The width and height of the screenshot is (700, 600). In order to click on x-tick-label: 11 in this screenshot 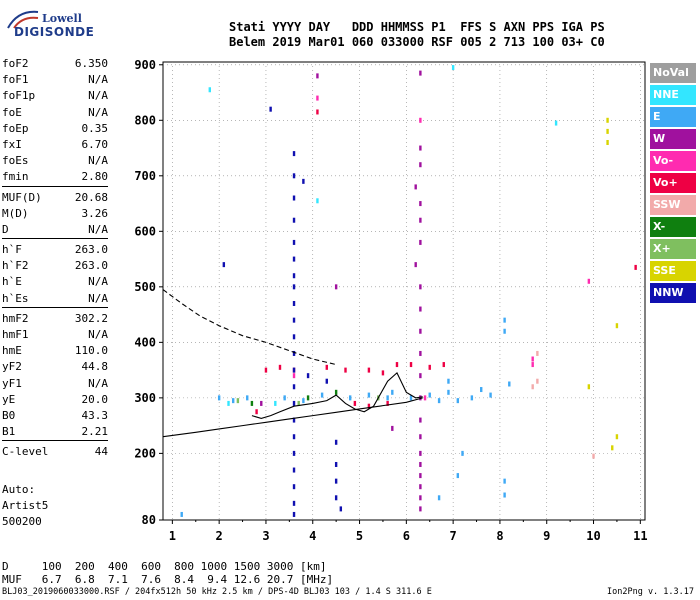, I will do `click(640, 536)`.